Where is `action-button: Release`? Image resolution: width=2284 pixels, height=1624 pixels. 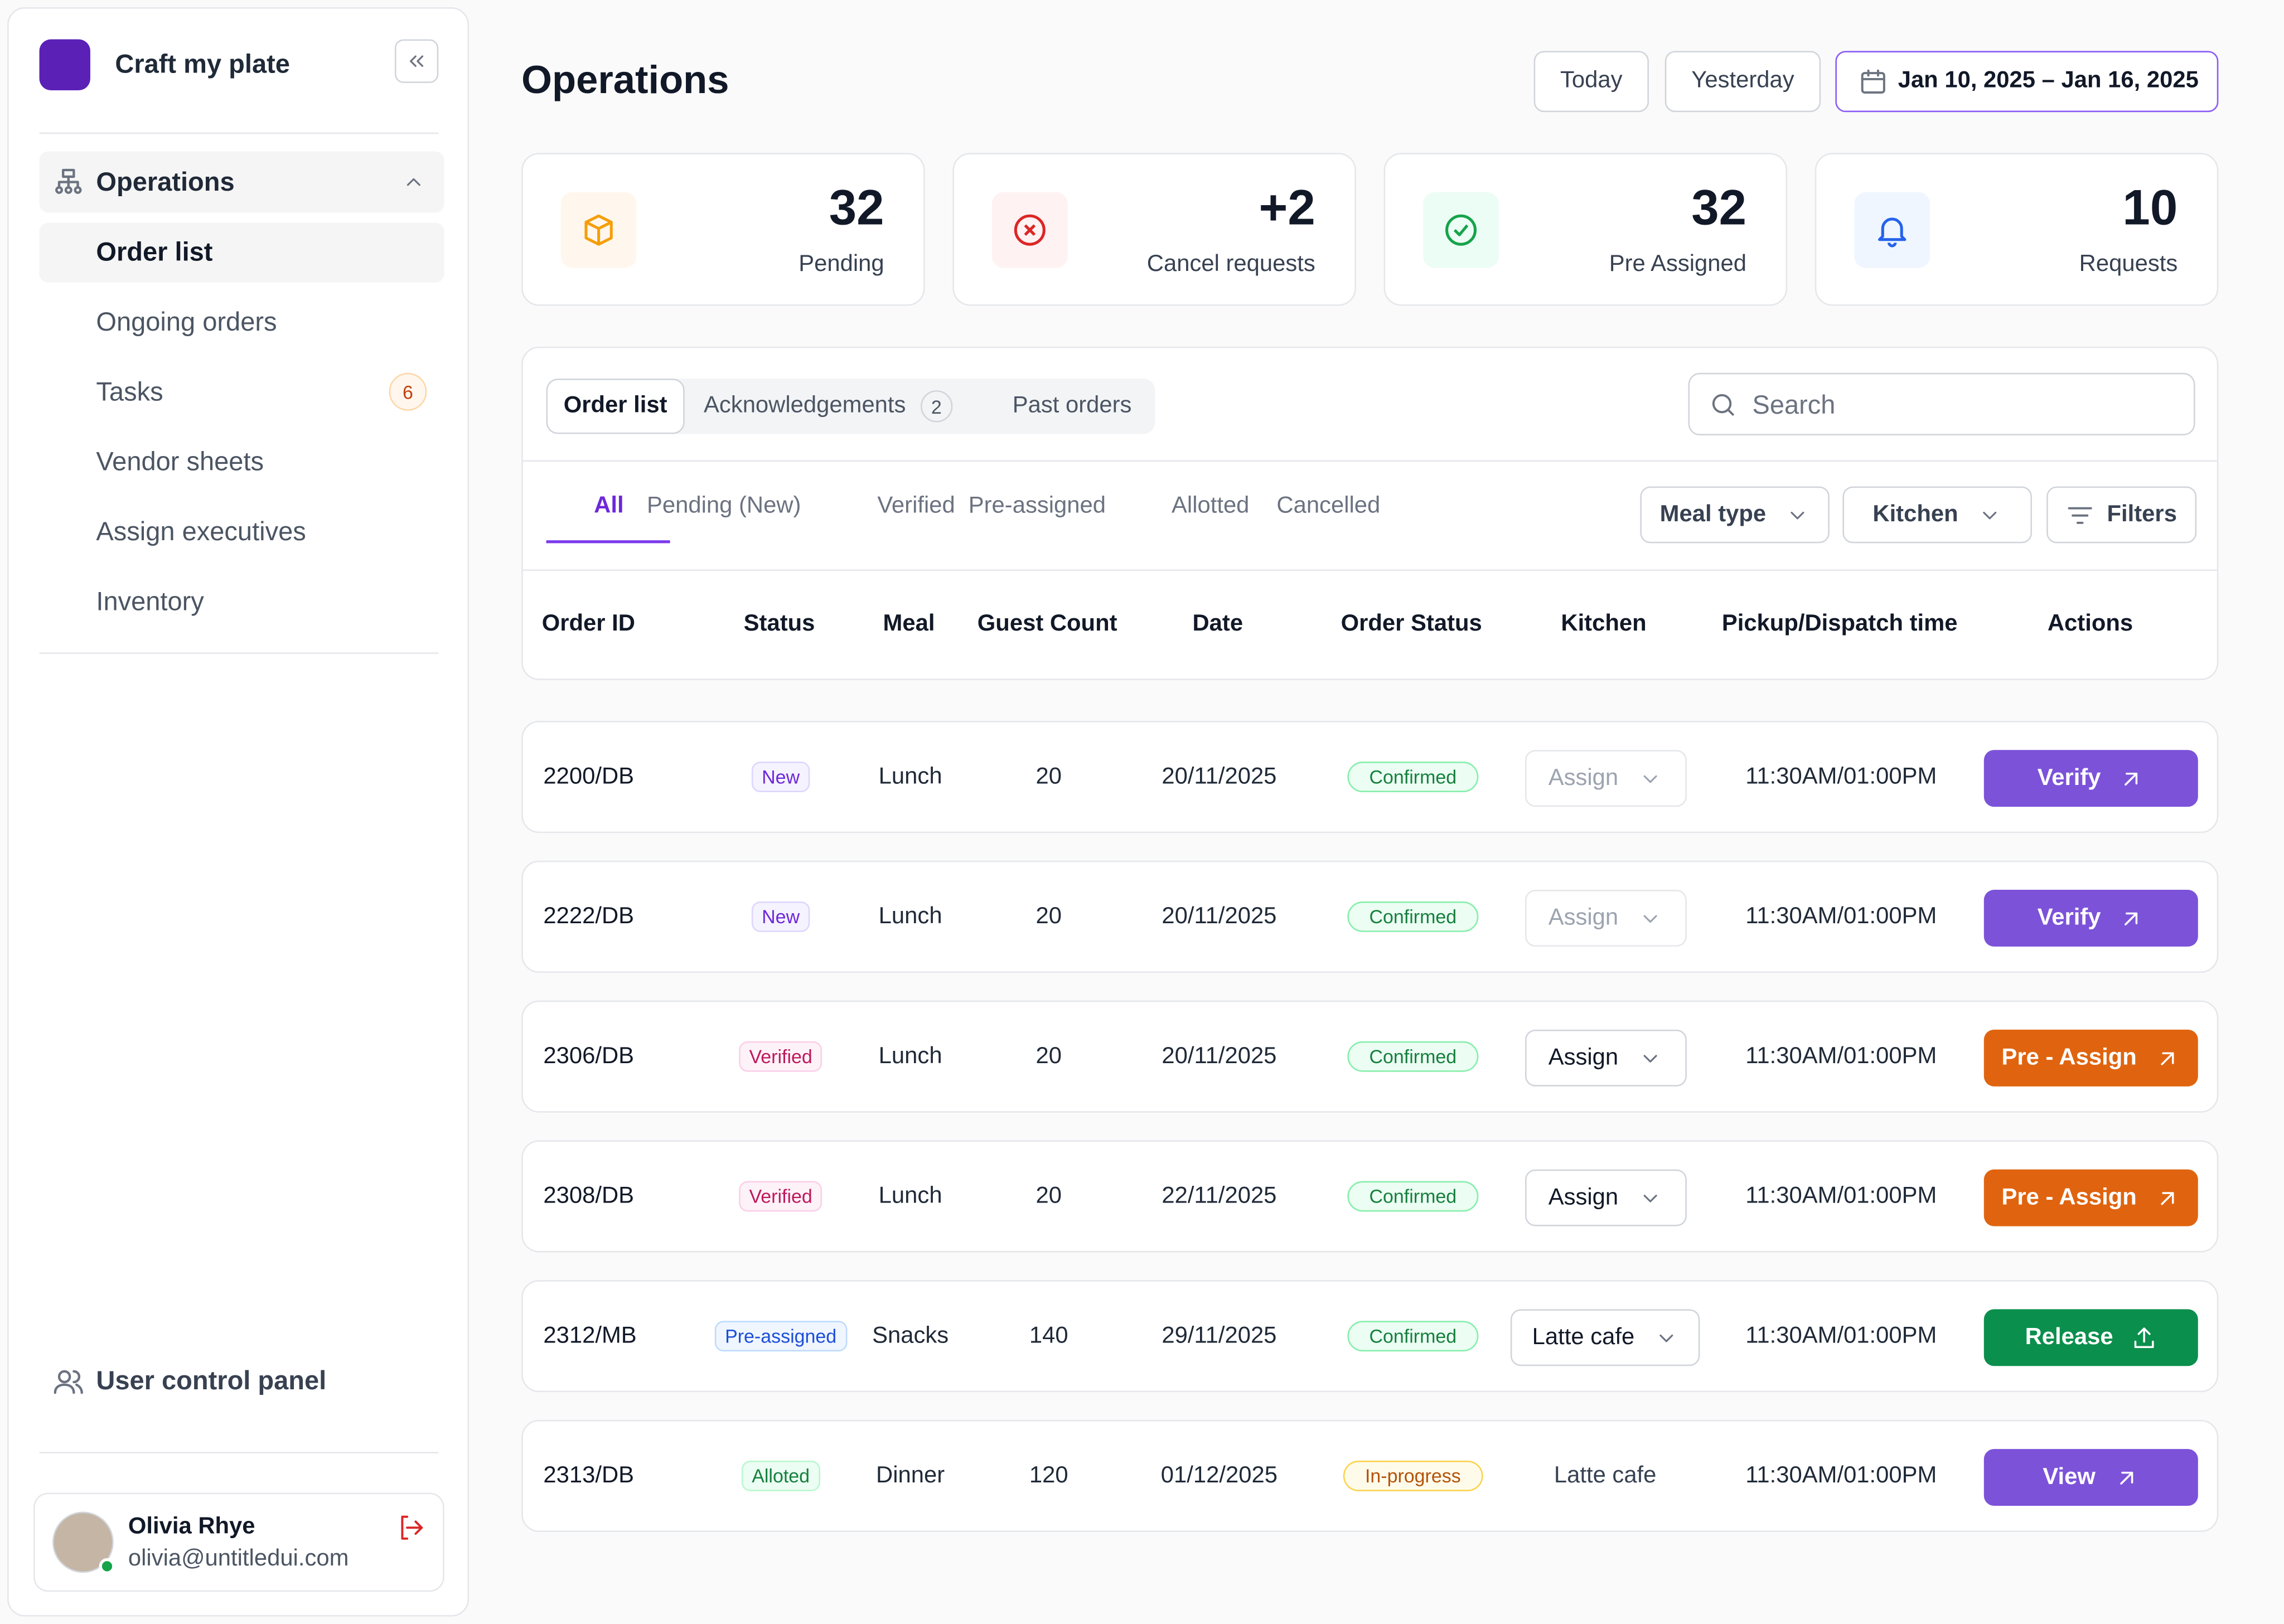
action-button: Release is located at coordinates (2090, 1338).